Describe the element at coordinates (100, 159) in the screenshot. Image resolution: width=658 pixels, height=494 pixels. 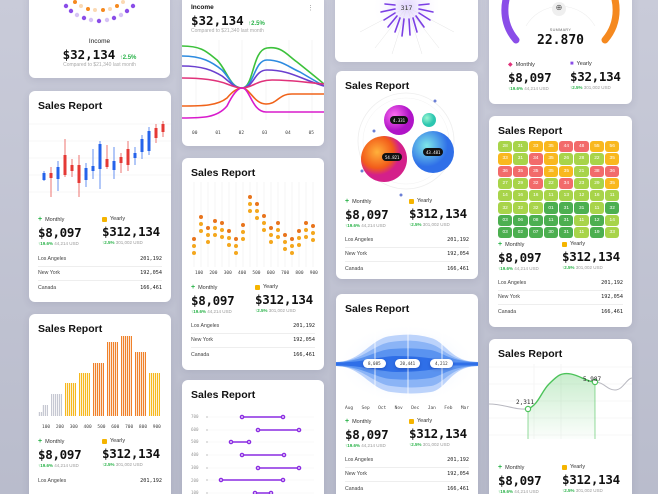
I see `candlestick-chart` at that location.